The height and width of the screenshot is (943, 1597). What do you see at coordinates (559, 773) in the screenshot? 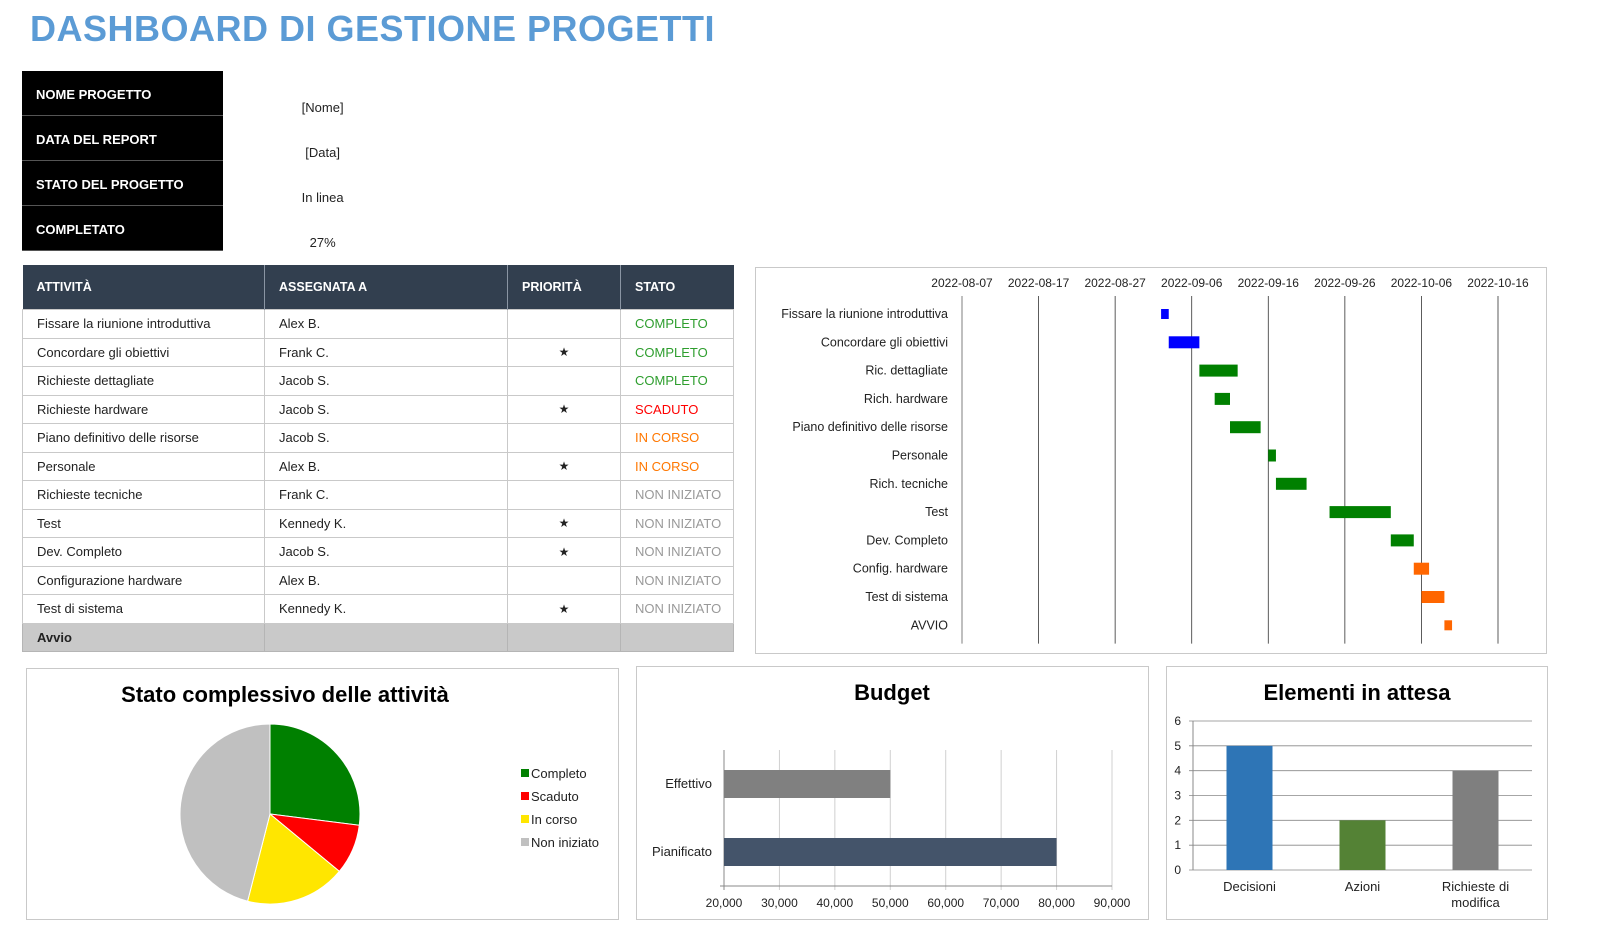
I see `legend-label: Completo` at bounding box center [559, 773].